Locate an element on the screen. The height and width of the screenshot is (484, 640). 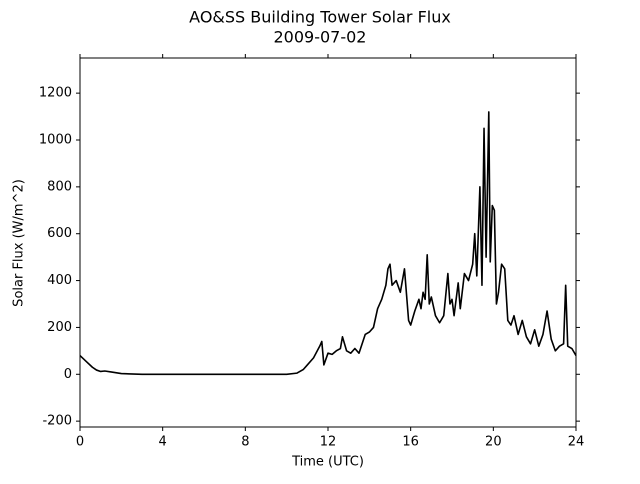
x-tick-label: 16 is located at coordinates (410, 442).